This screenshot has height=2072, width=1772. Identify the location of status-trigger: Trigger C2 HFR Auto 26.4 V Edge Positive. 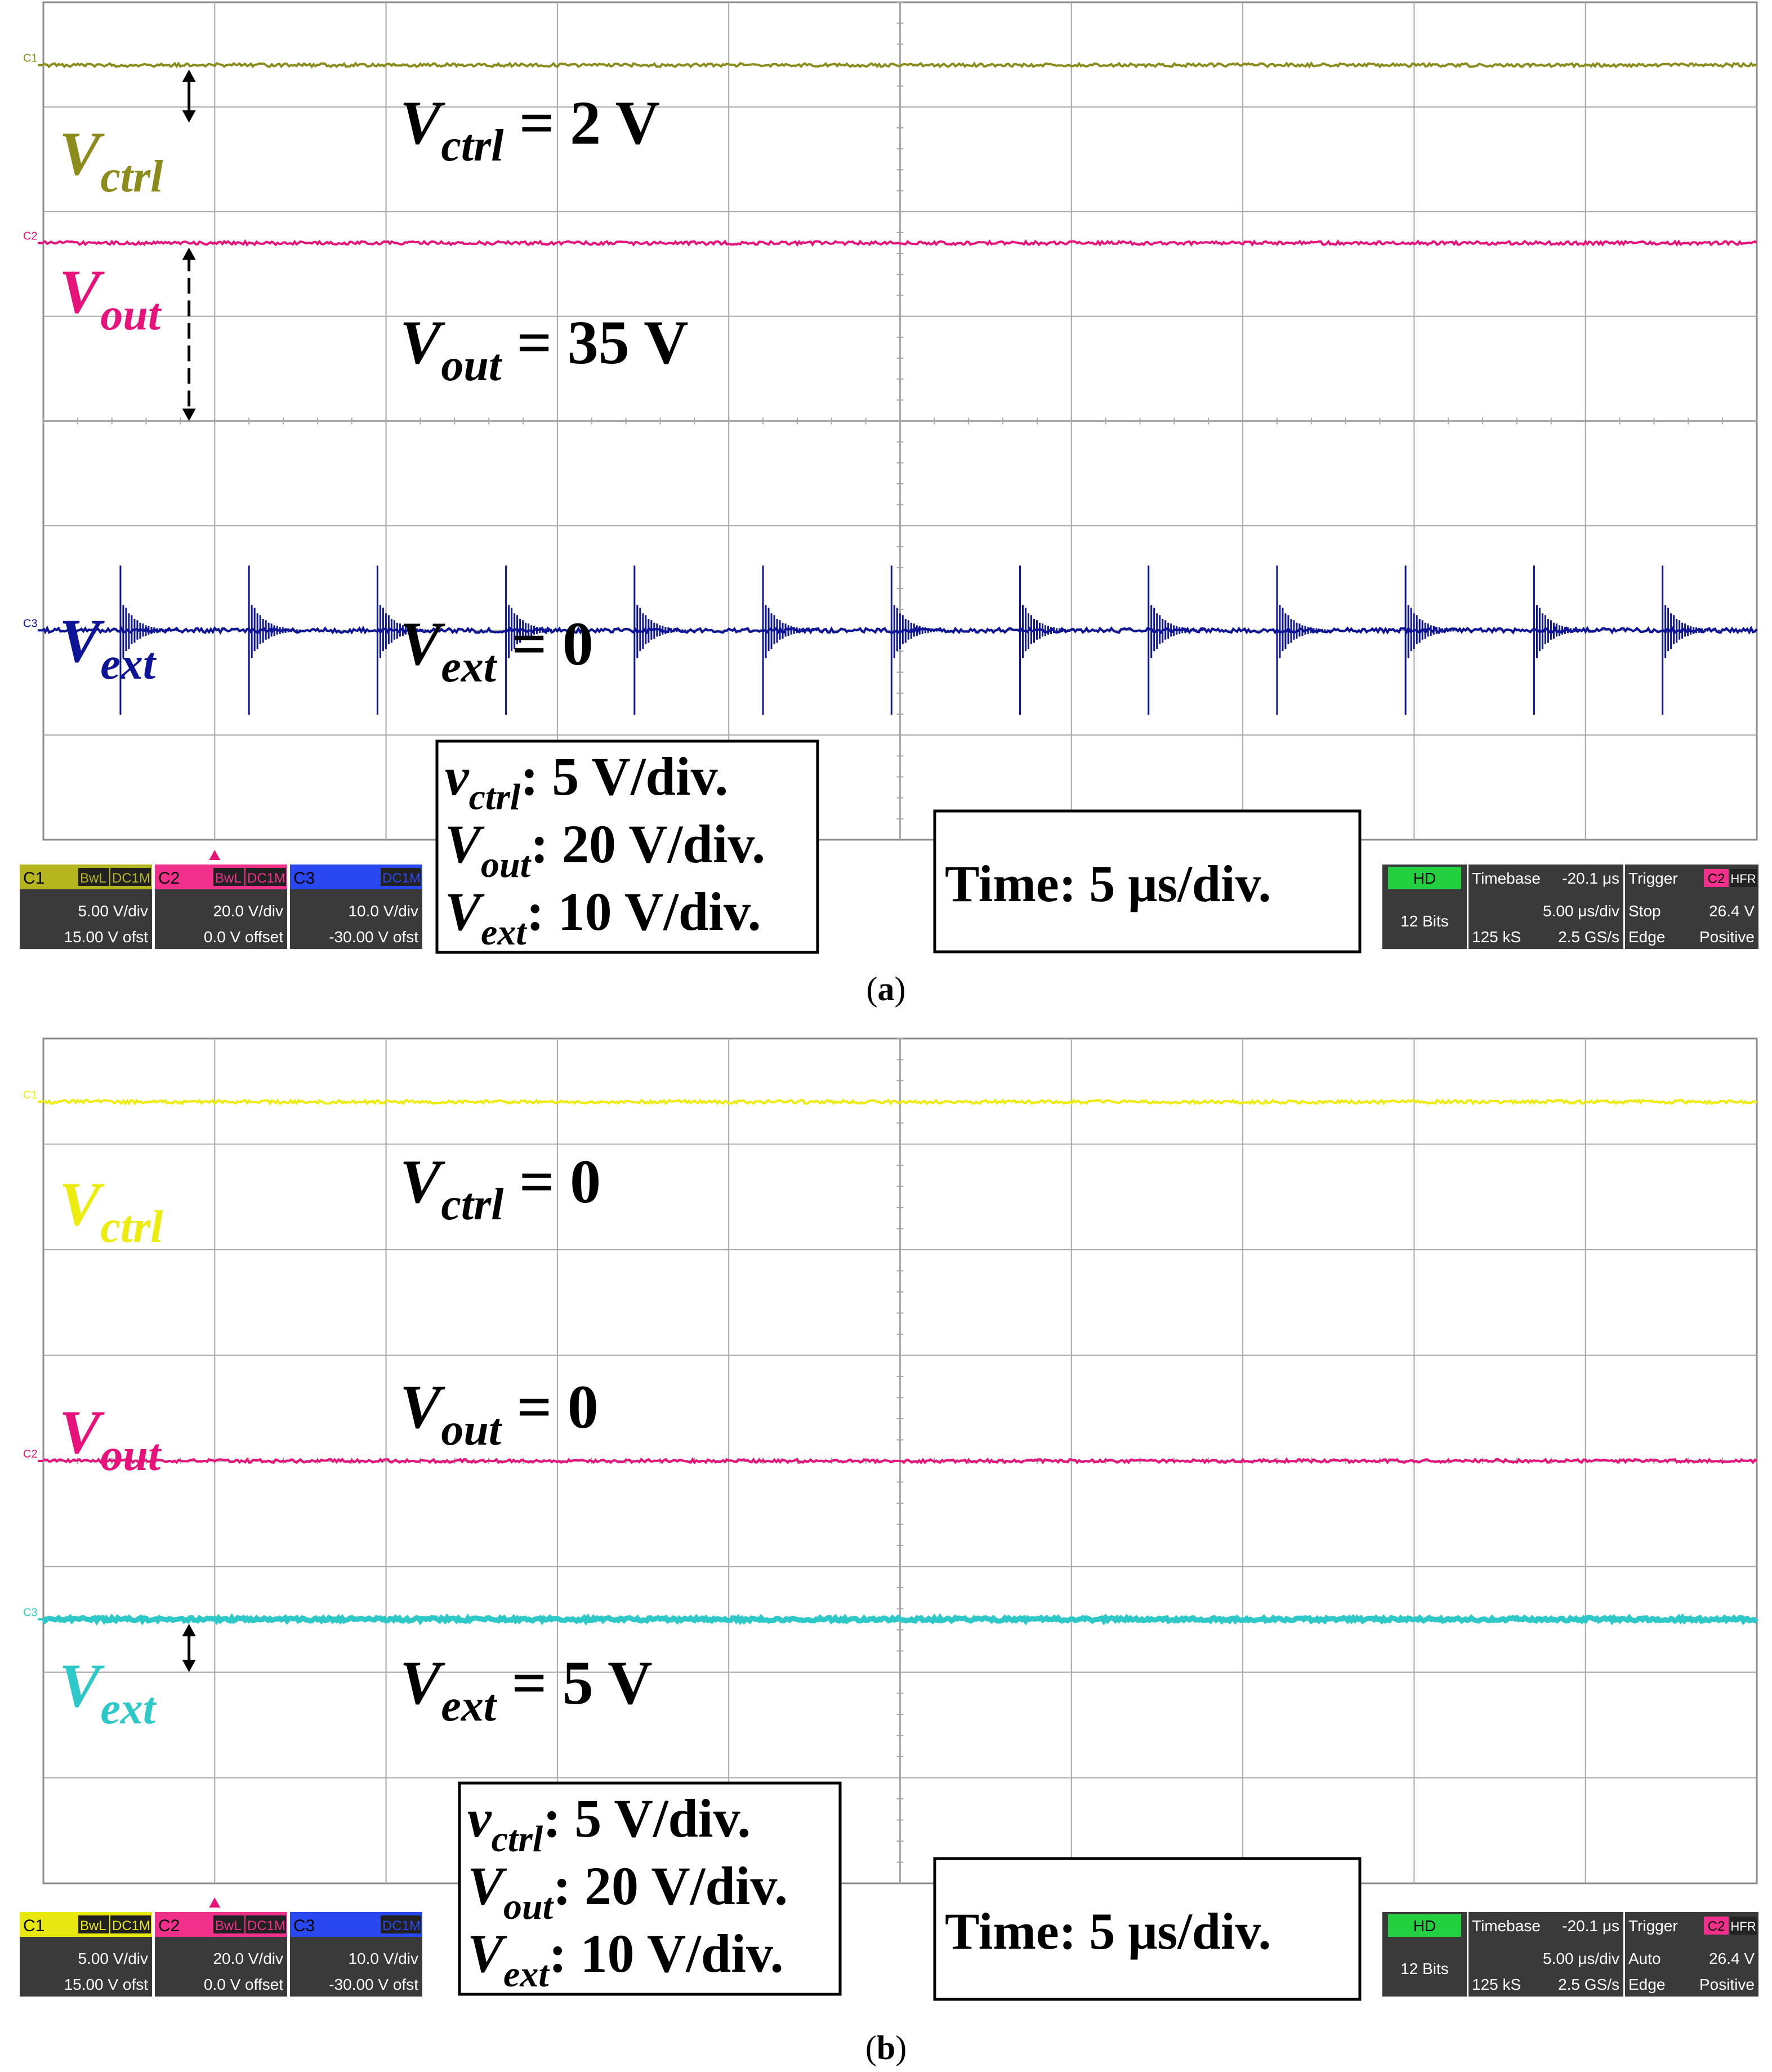
(1691, 1954).